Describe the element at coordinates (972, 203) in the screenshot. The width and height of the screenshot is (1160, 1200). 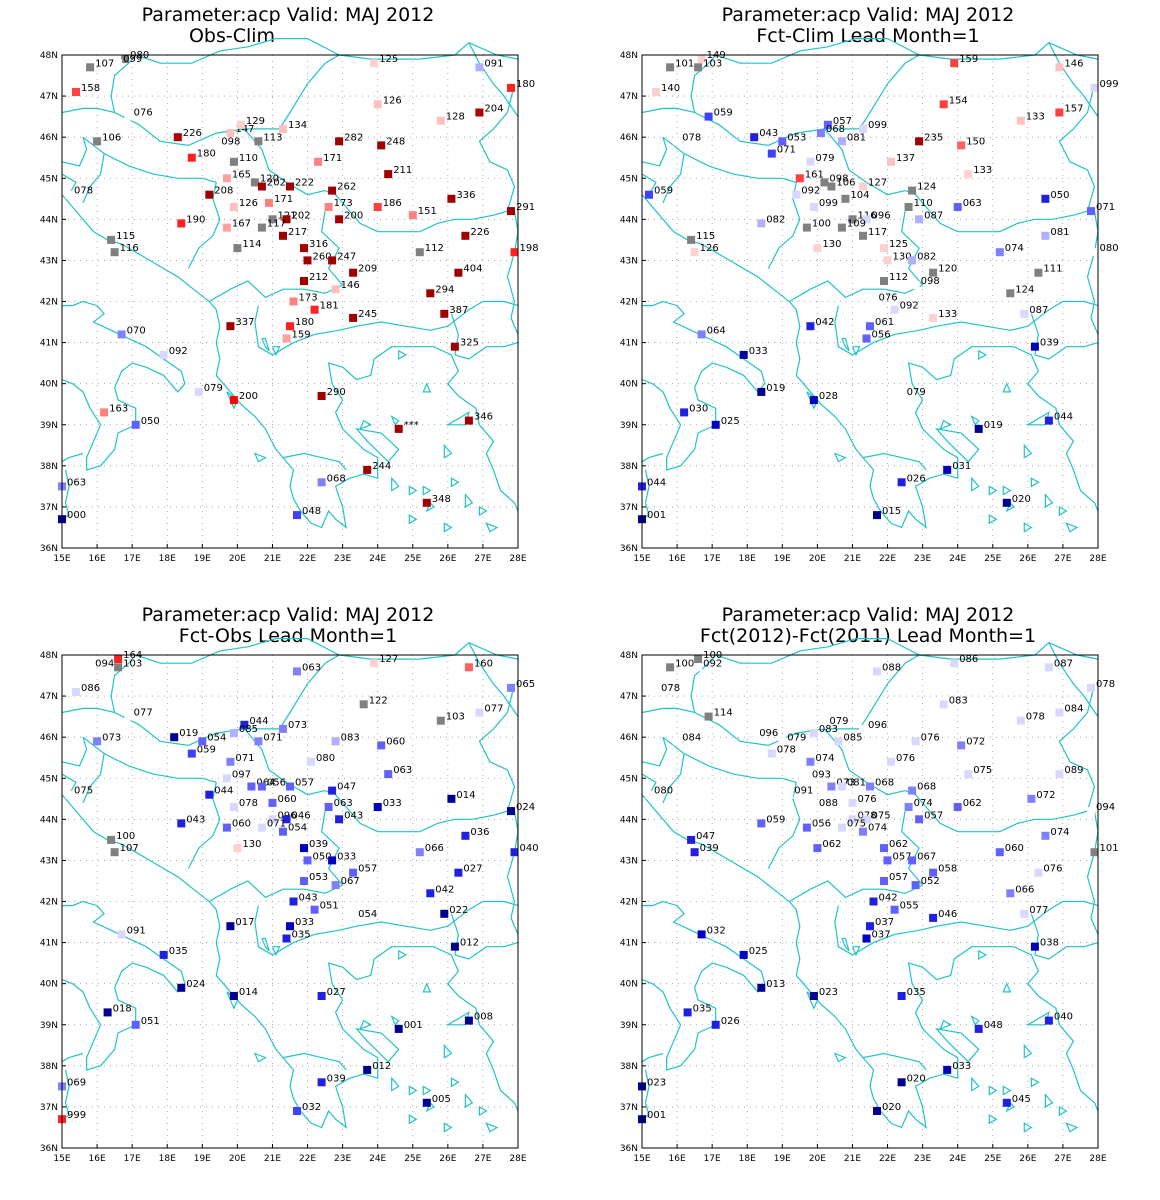
I see `station-value: 063` at that location.